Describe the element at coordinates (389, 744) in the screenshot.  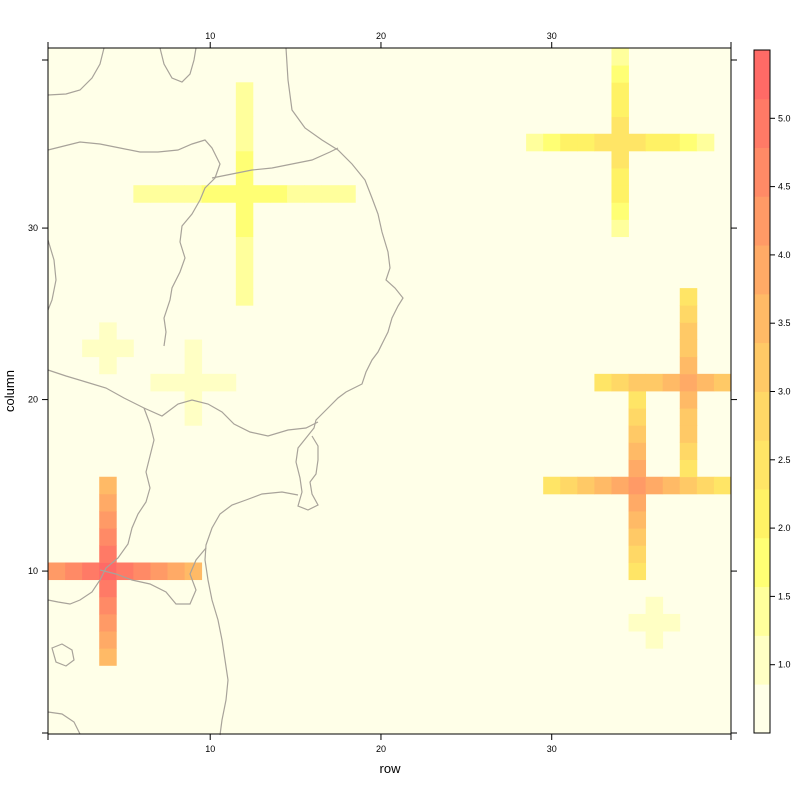
I see `x-axis-bottom: 10 20 30` at that location.